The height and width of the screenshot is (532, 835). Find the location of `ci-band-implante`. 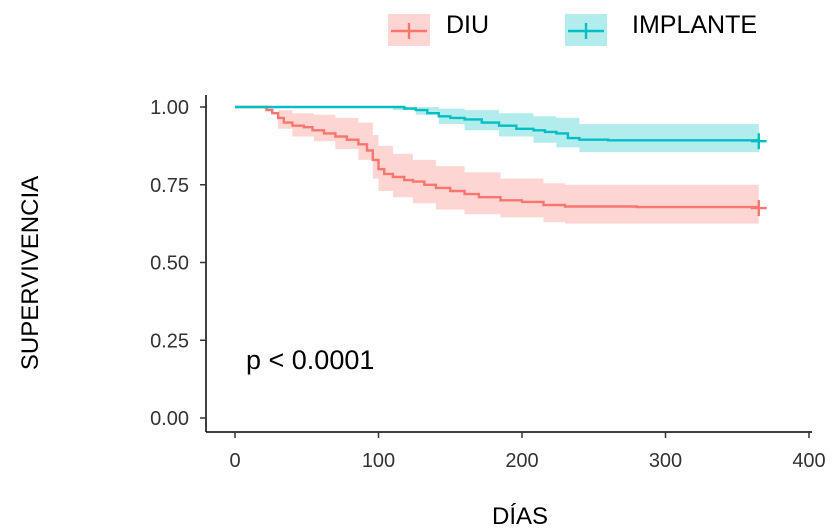

ci-band-implante is located at coordinates (497, 130).